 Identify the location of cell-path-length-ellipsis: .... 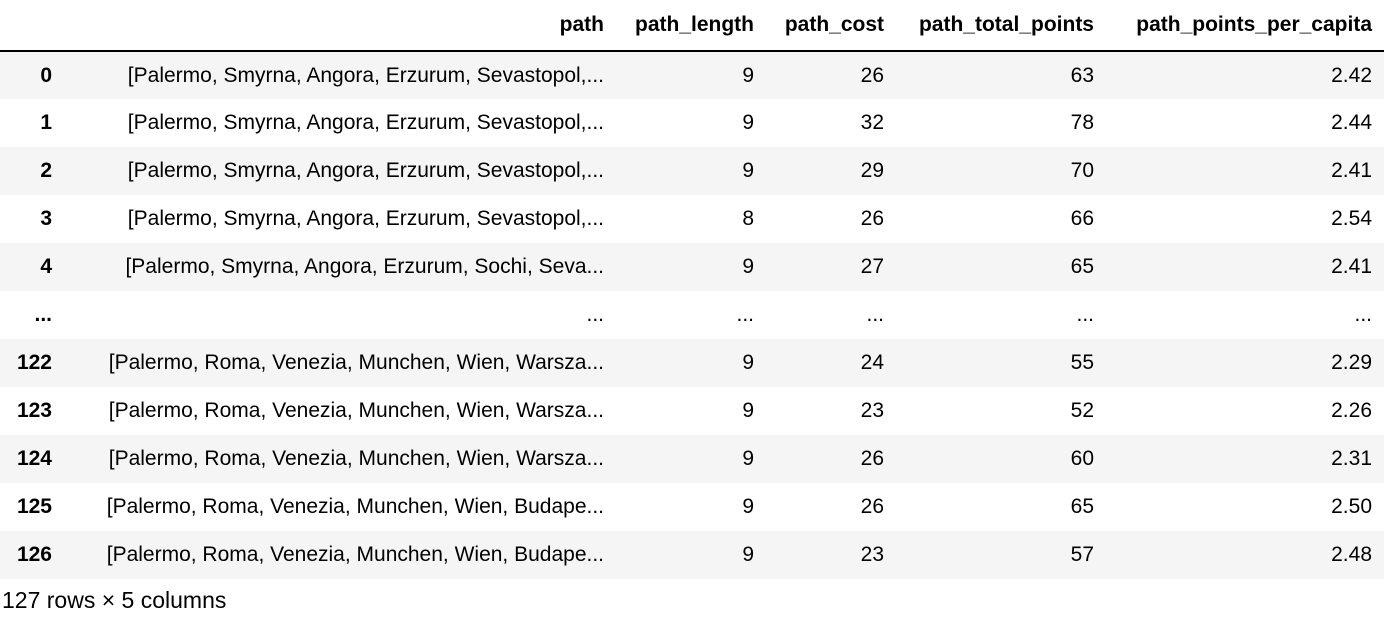
(745, 314).